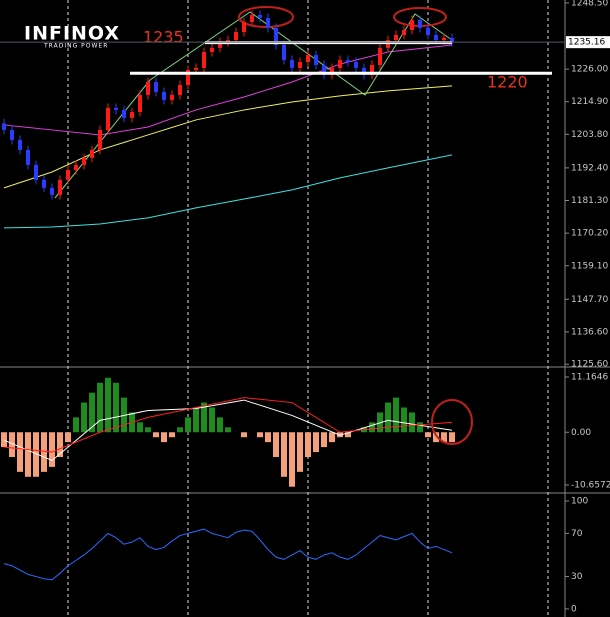 The image size is (610, 617). Describe the element at coordinates (590, 486) in the screenshot. I see `y-tick-label: -10.6572` at that location.